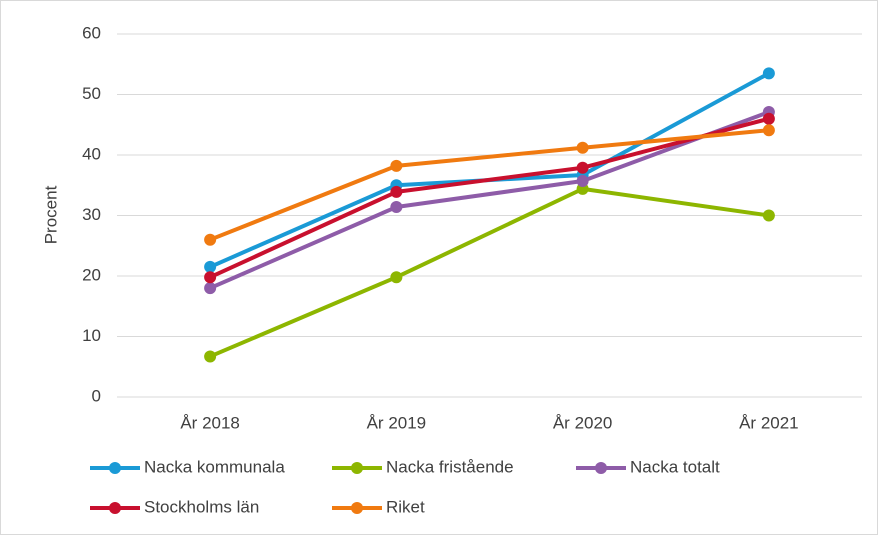  Describe the element at coordinates (405, 506) in the screenshot. I see `legend-label: Riket` at that location.